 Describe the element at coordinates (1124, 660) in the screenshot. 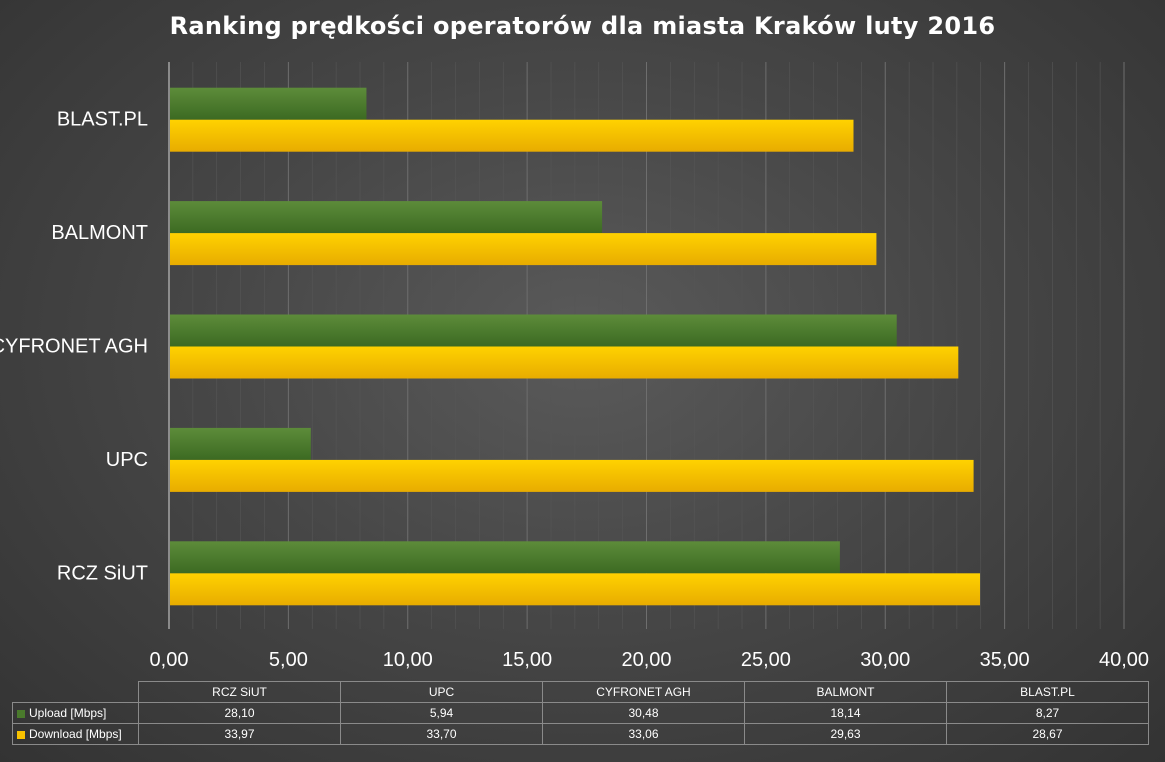

I see `x-tick-label: 40,00` at that location.